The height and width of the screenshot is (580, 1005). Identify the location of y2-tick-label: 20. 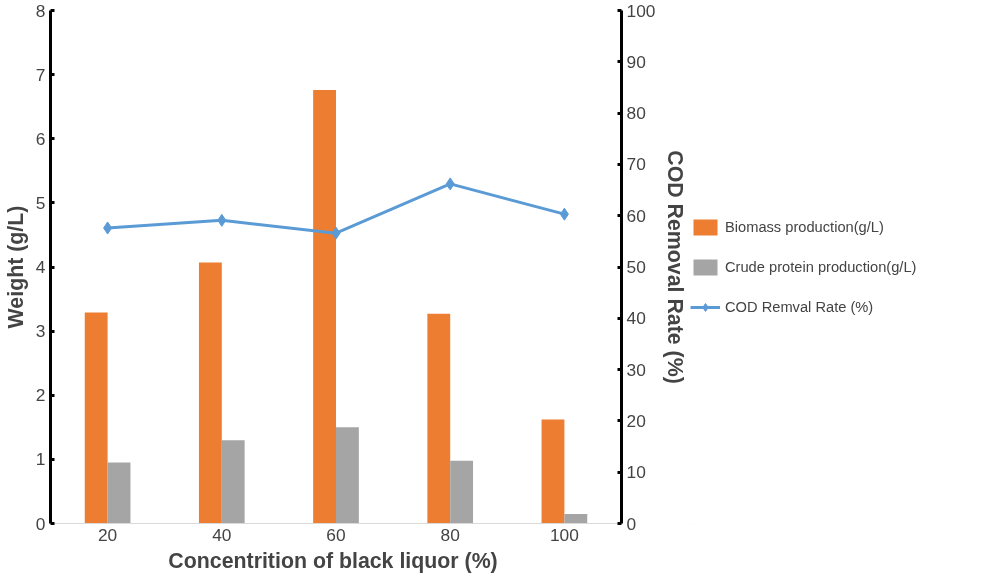
(636, 420).